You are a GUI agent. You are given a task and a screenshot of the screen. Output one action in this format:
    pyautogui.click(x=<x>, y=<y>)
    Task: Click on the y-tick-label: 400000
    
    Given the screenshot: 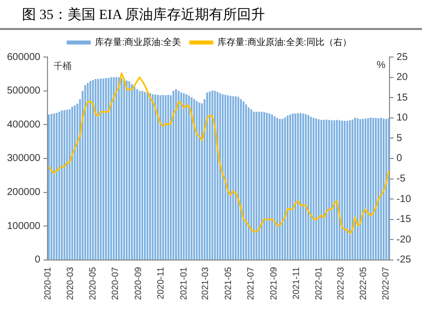 What is the action you would take?
    pyautogui.click(x=23, y=124)
    